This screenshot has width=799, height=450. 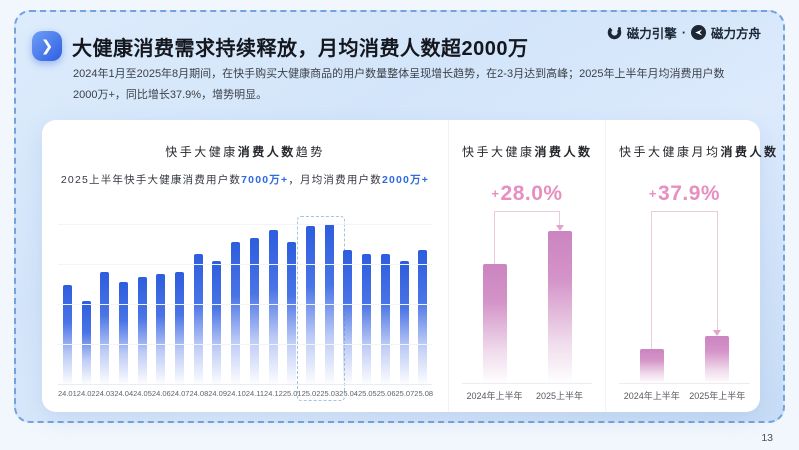 I want to click on trend-x-label: 24.10, so click(x=236, y=393).